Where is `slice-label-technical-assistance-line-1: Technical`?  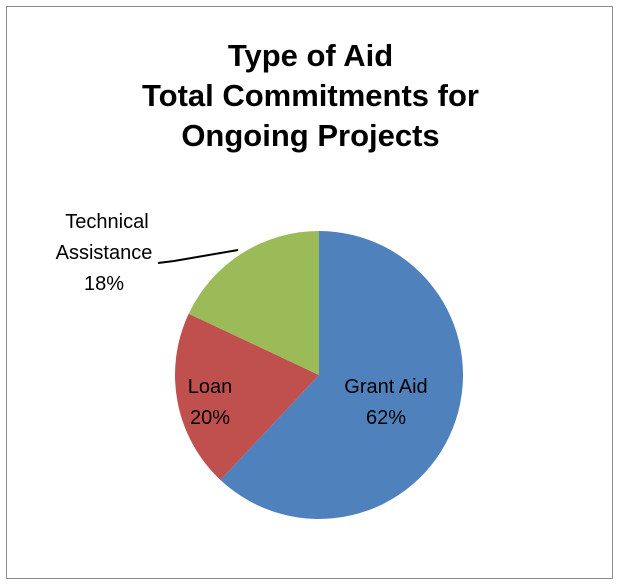 slice-label-technical-assistance-line-1: Technical is located at coordinates (106, 222).